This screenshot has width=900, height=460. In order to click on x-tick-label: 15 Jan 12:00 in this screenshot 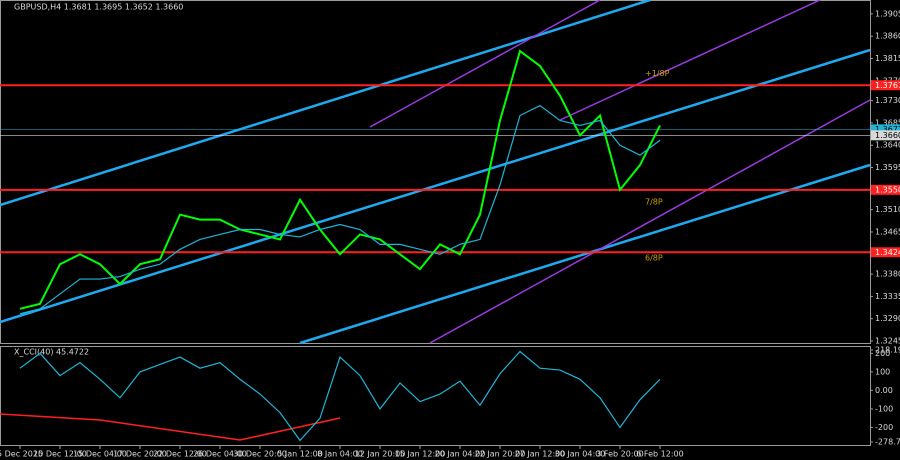, I will do `click(420, 454)`.